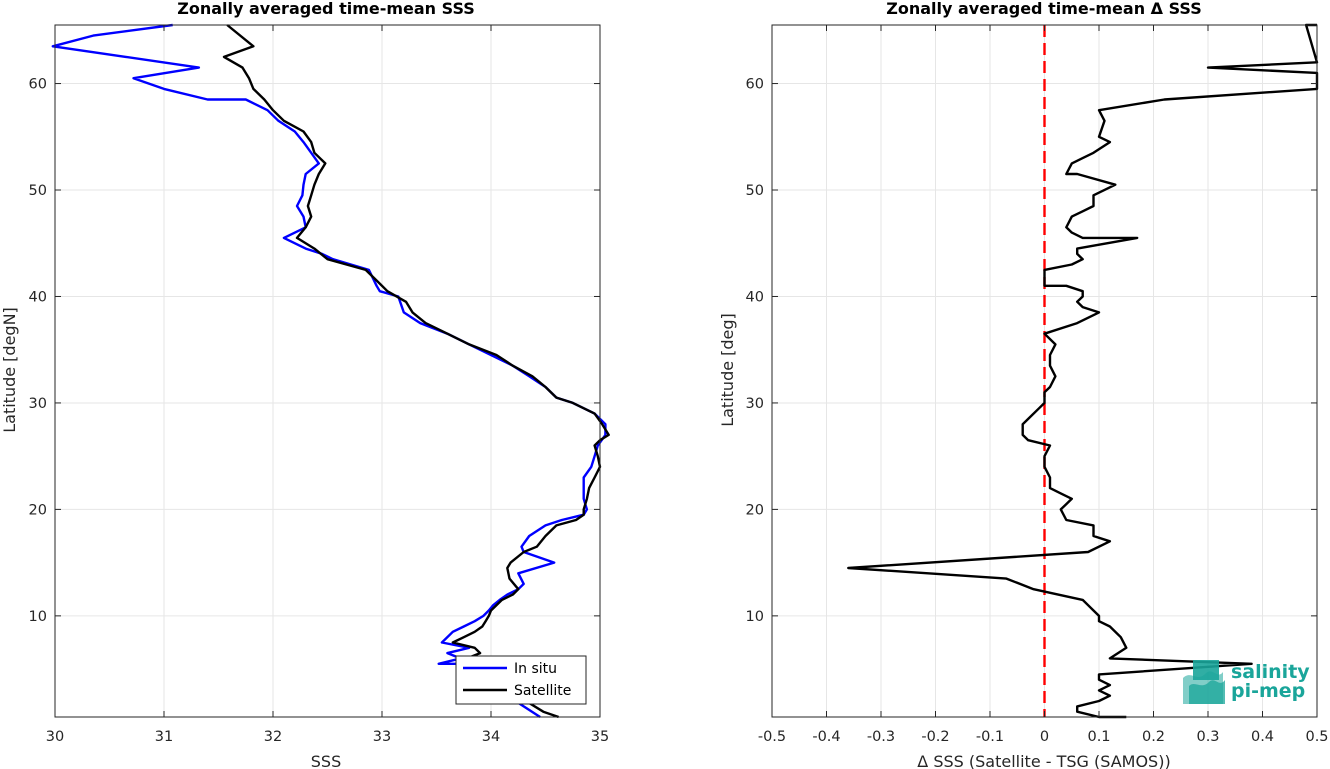 The width and height of the screenshot is (1330, 769). What do you see at coordinates (164, 737) in the screenshot?
I see `left-x-tick-label: 31` at bounding box center [164, 737].